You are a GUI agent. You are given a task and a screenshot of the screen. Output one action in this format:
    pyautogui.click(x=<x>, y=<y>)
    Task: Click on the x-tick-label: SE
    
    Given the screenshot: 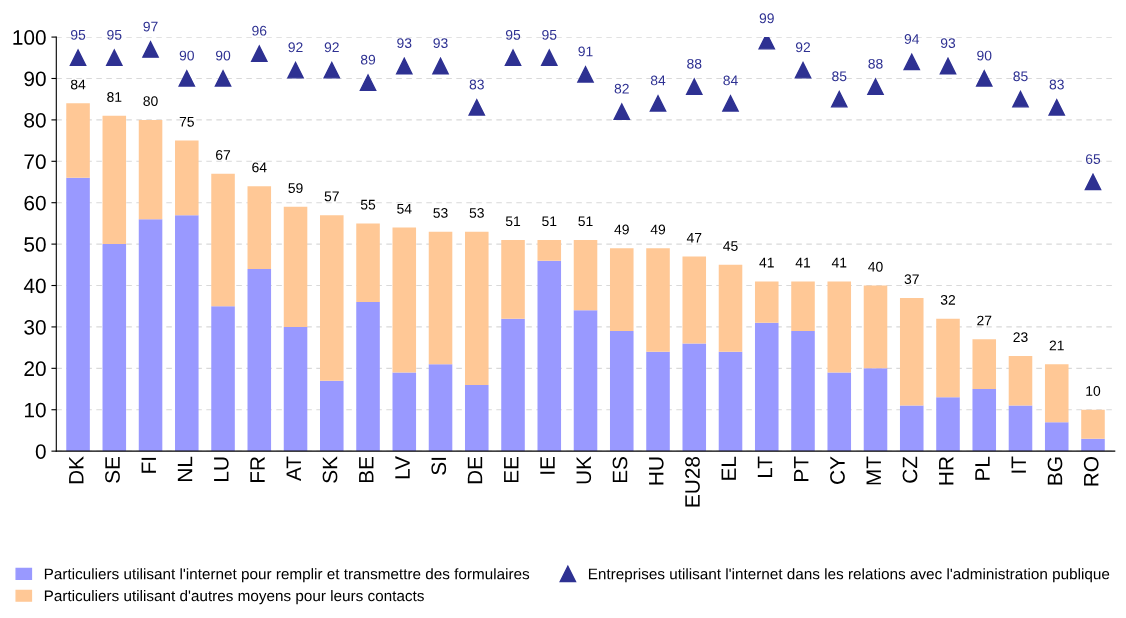 What is the action you would take?
    pyautogui.click(x=112, y=469)
    